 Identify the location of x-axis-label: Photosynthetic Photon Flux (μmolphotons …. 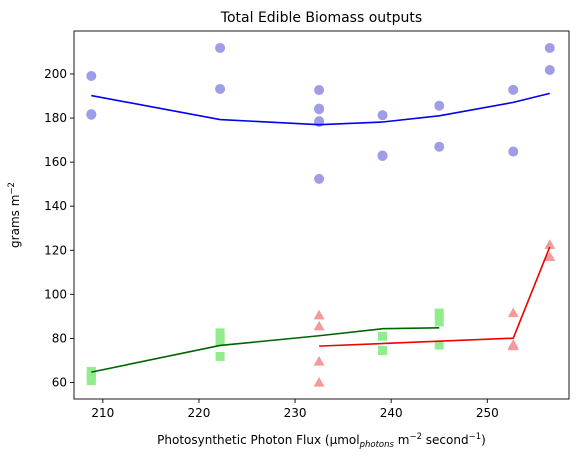
(321, 441).